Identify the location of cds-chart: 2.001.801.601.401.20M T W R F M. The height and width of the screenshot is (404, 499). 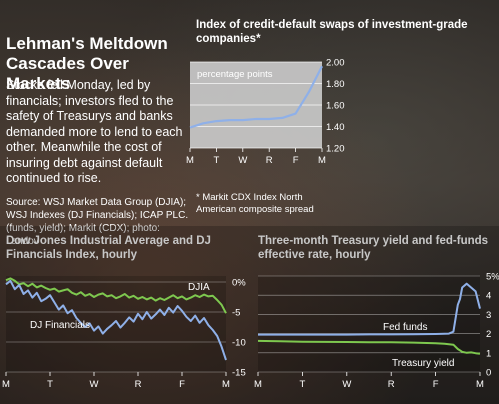
(265, 112).